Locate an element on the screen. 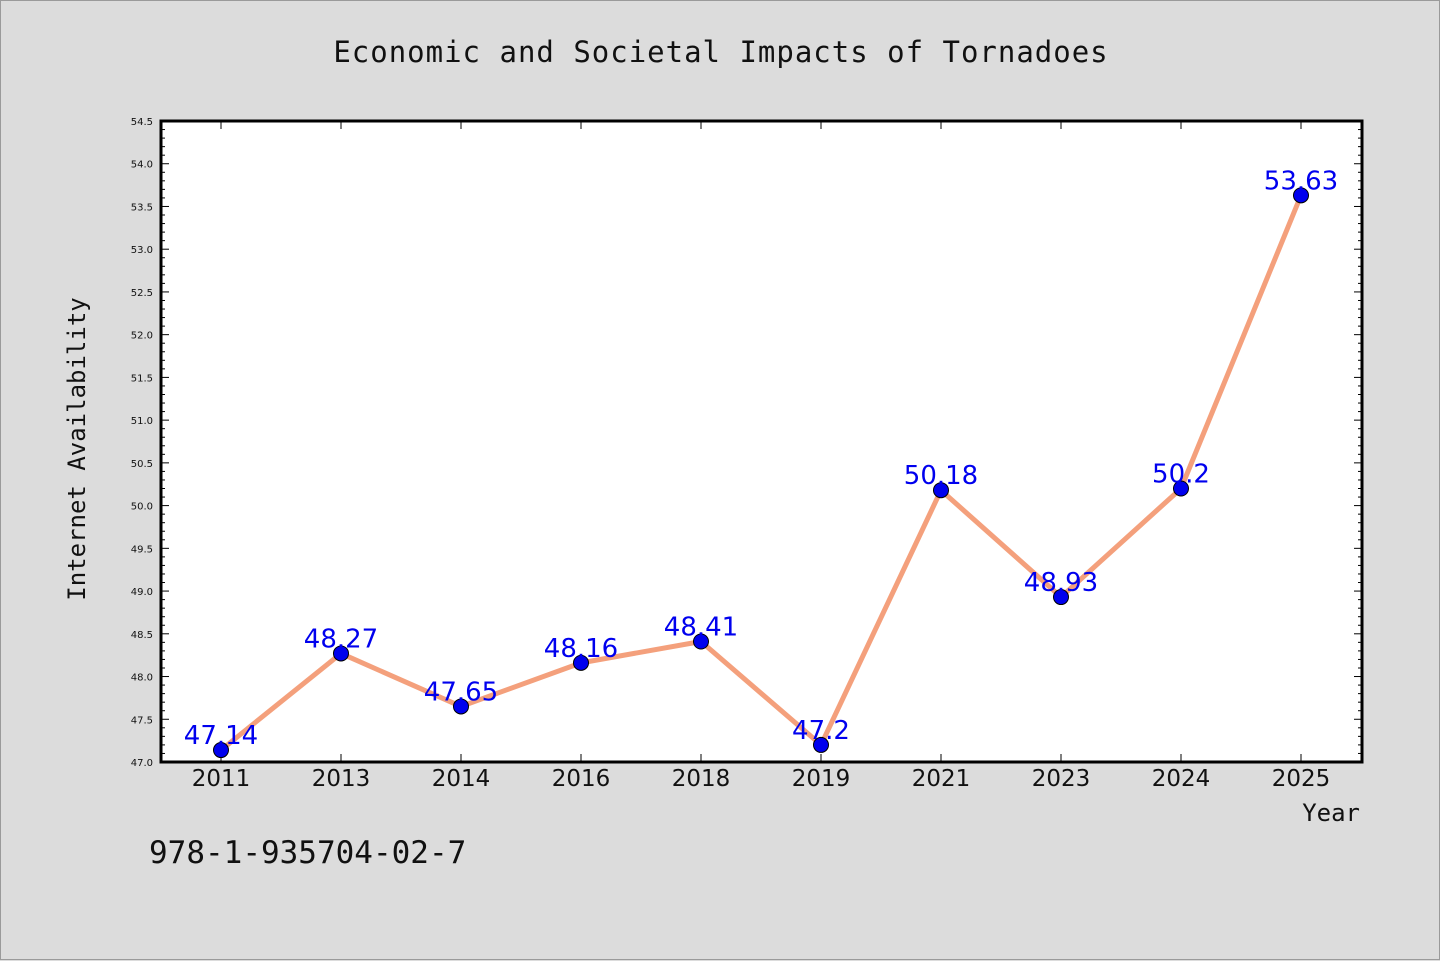  y-tick-label: 51.5 is located at coordinates (142, 378).